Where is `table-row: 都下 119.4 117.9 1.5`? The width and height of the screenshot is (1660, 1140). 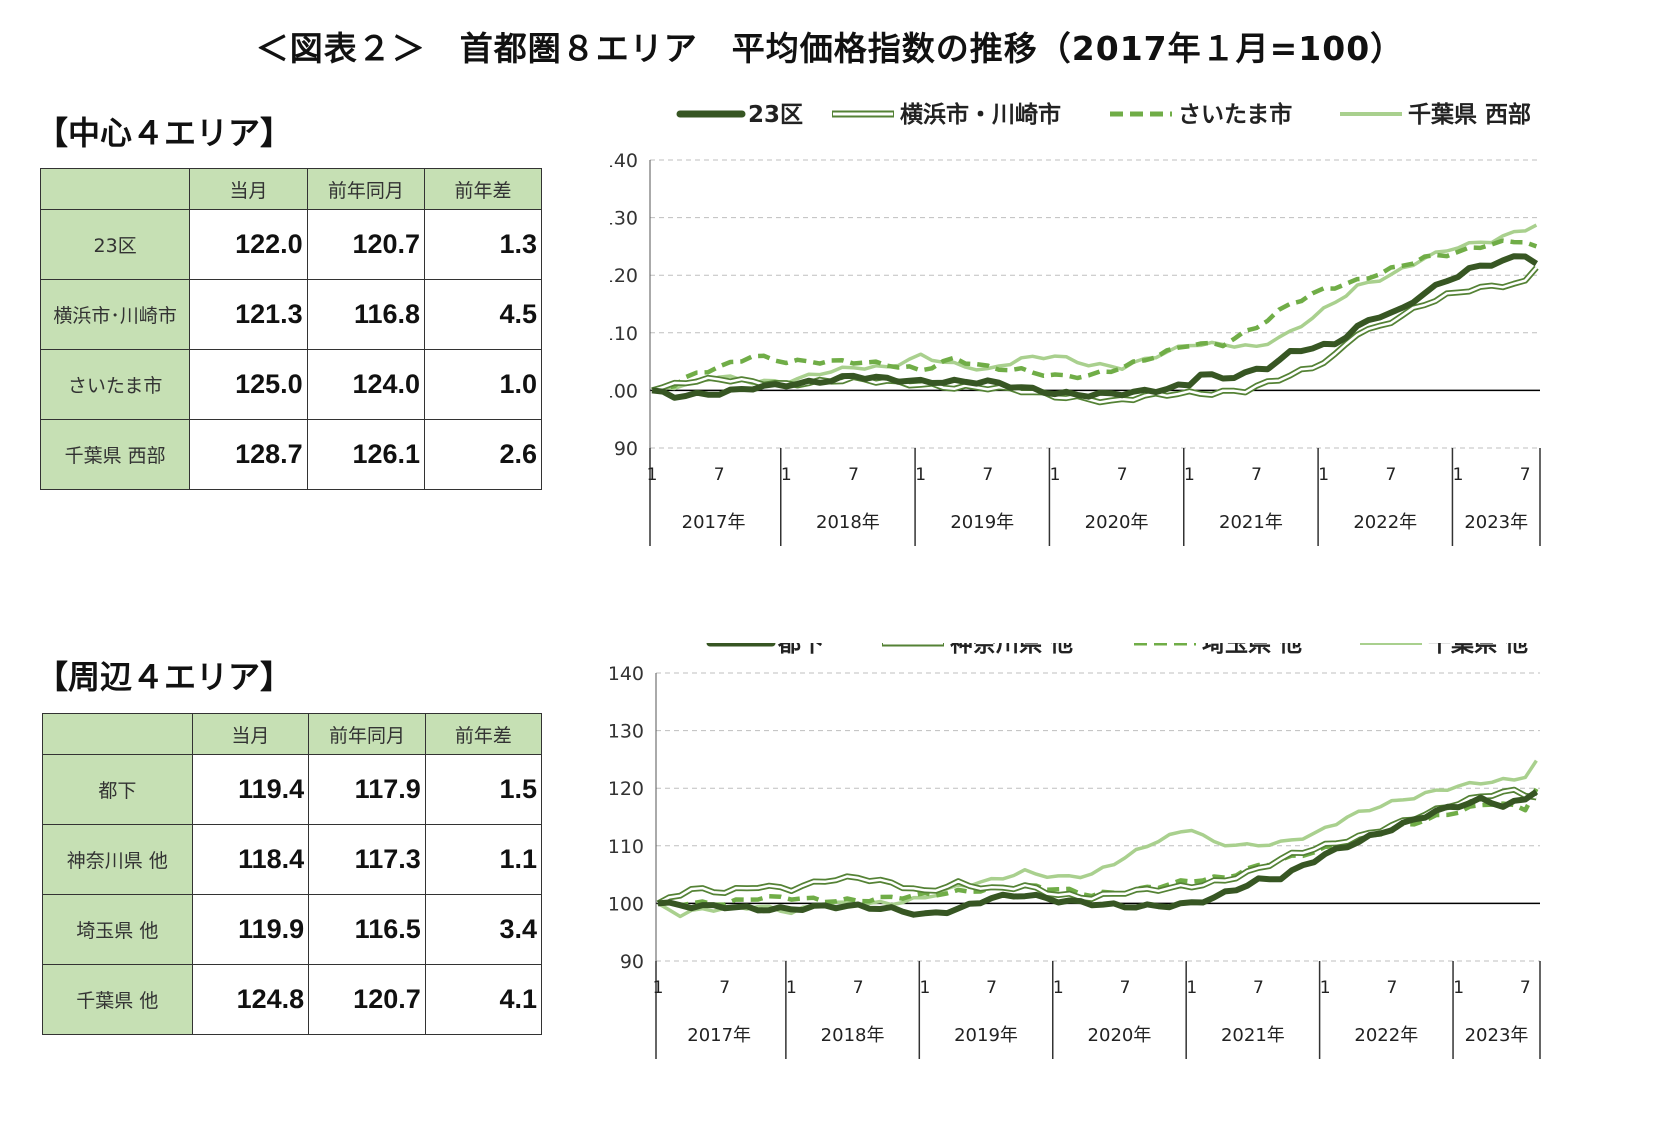
table-row: 都下 119.4 117.9 1.5 is located at coordinates (292, 789).